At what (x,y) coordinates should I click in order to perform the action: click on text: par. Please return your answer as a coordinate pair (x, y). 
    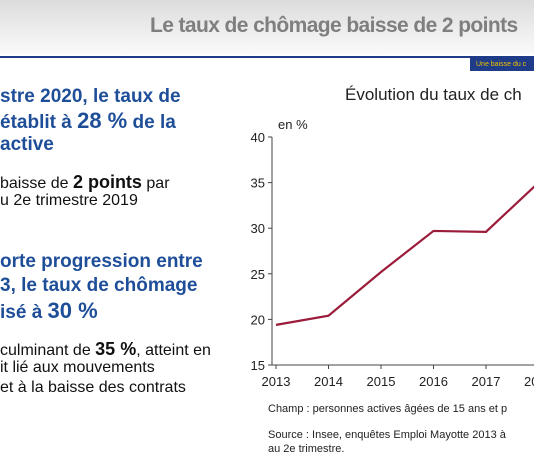
    Looking at the image, I should click on (155, 183).